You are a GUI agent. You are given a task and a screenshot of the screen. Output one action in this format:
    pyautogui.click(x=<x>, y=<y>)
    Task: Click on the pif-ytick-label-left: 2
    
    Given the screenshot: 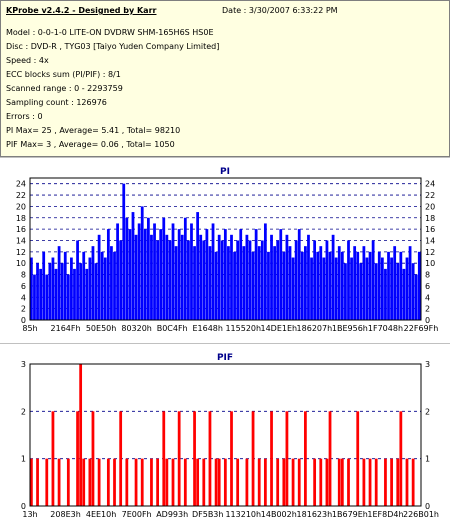 What is the action you would take?
    pyautogui.click(x=23, y=411)
    